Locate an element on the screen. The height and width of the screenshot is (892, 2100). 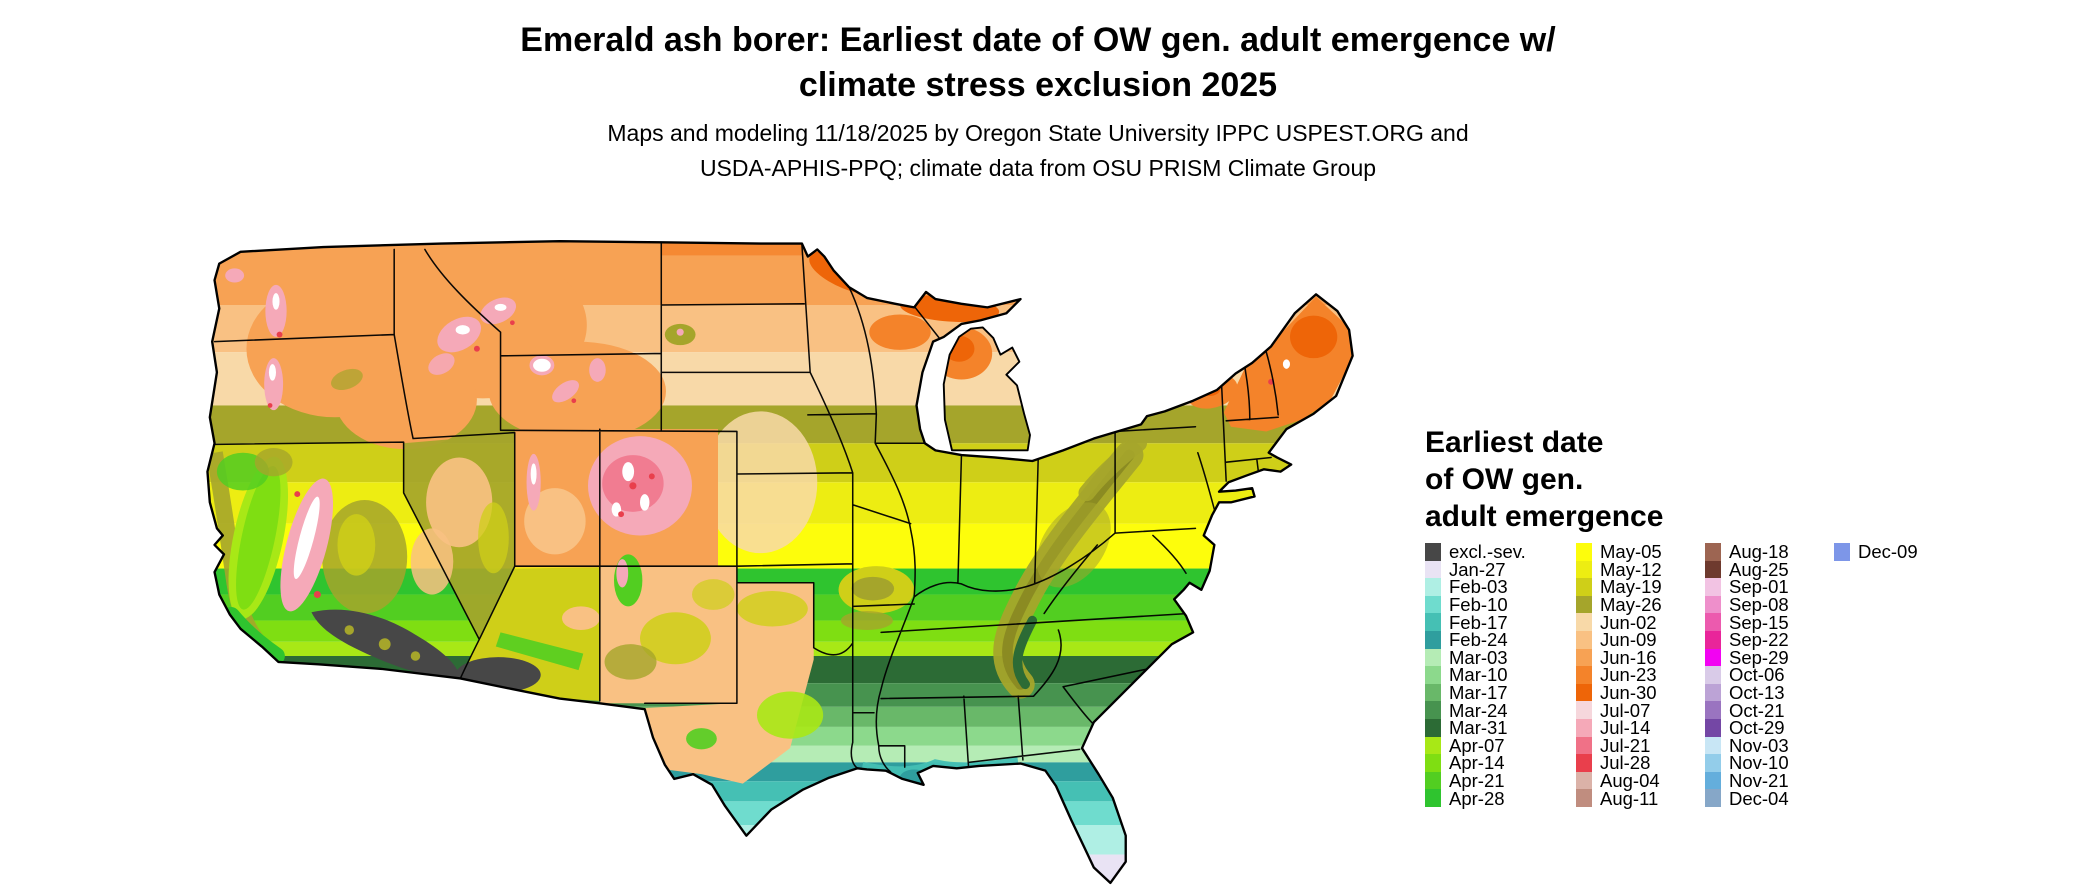
legend-item: Sep-22 is located at coordinates (1769, 640).